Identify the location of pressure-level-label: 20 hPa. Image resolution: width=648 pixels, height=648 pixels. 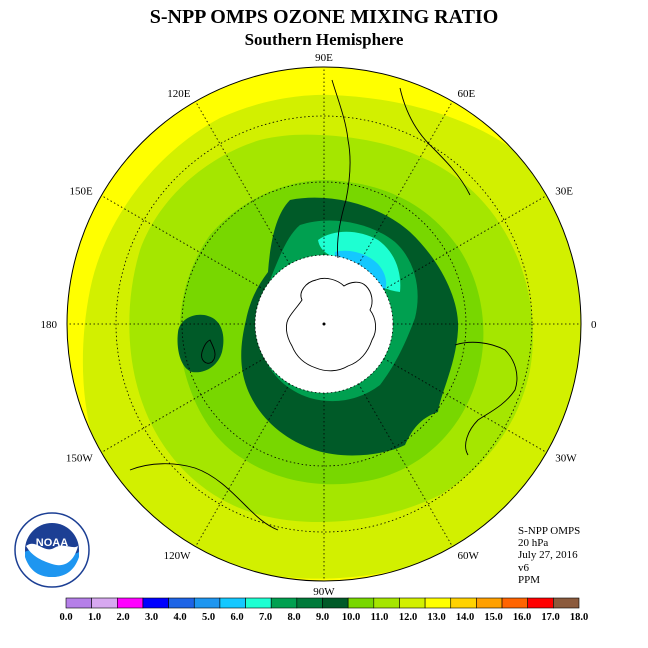
(533, 543).